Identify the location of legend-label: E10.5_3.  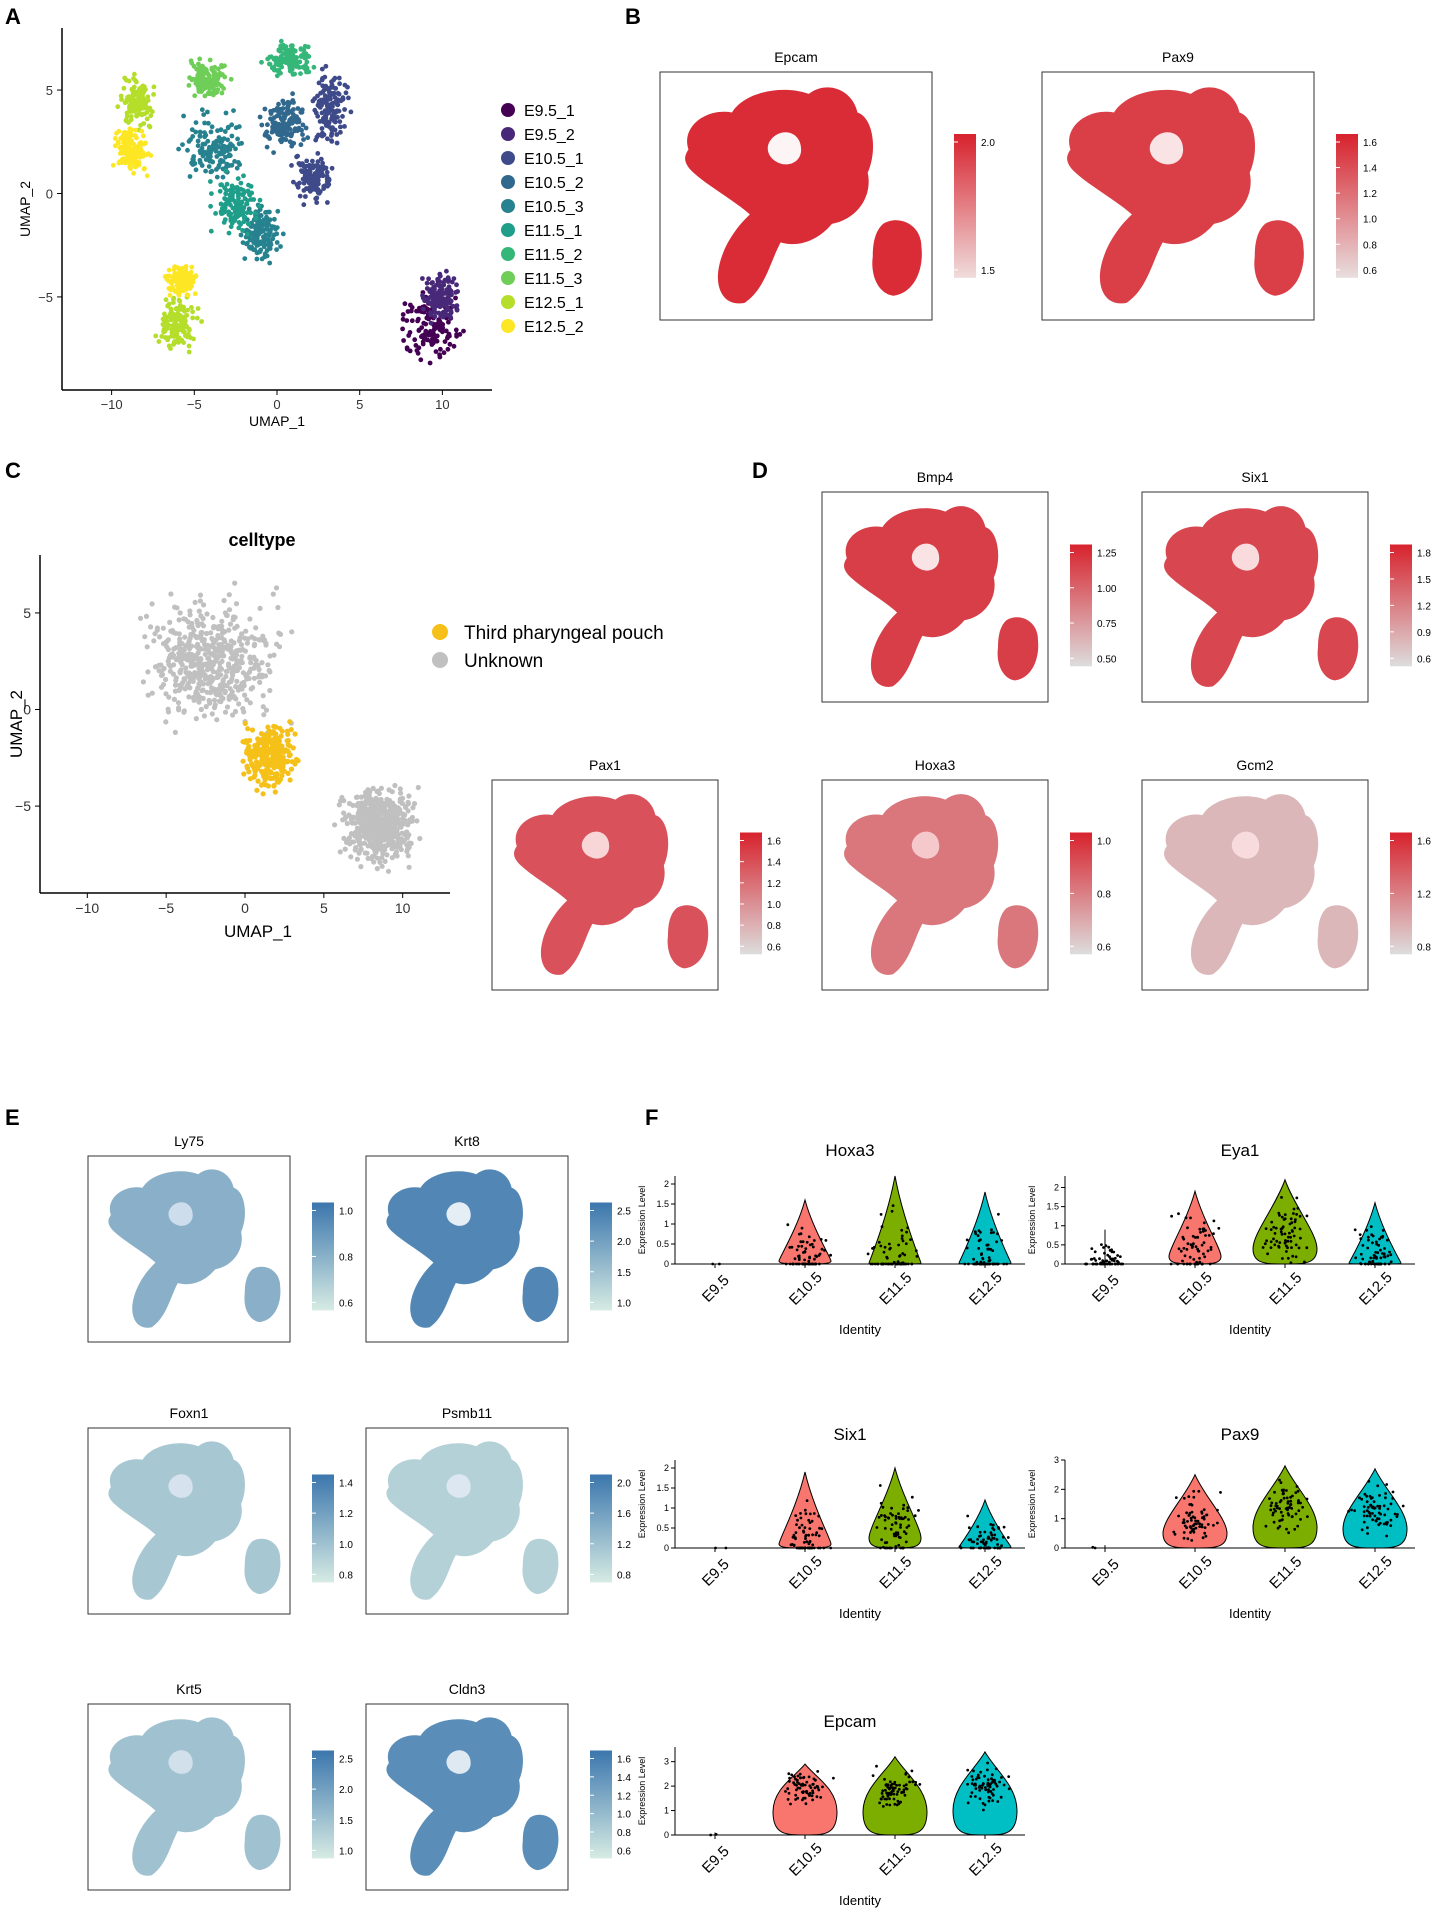
(554, 207).